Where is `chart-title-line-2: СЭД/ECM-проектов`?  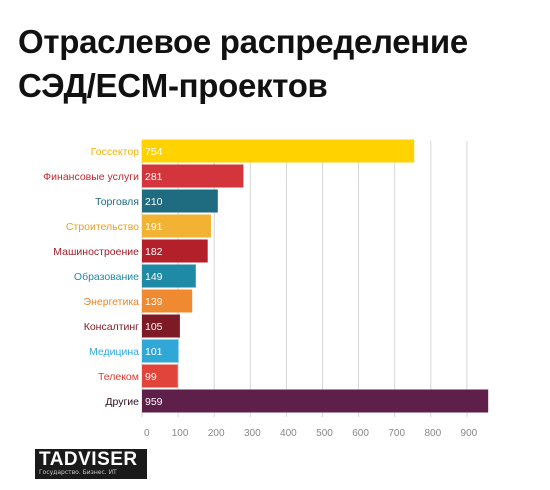
chart-title-line-2: СЭД/ECM-проектов is located at coordinates (173, 85).